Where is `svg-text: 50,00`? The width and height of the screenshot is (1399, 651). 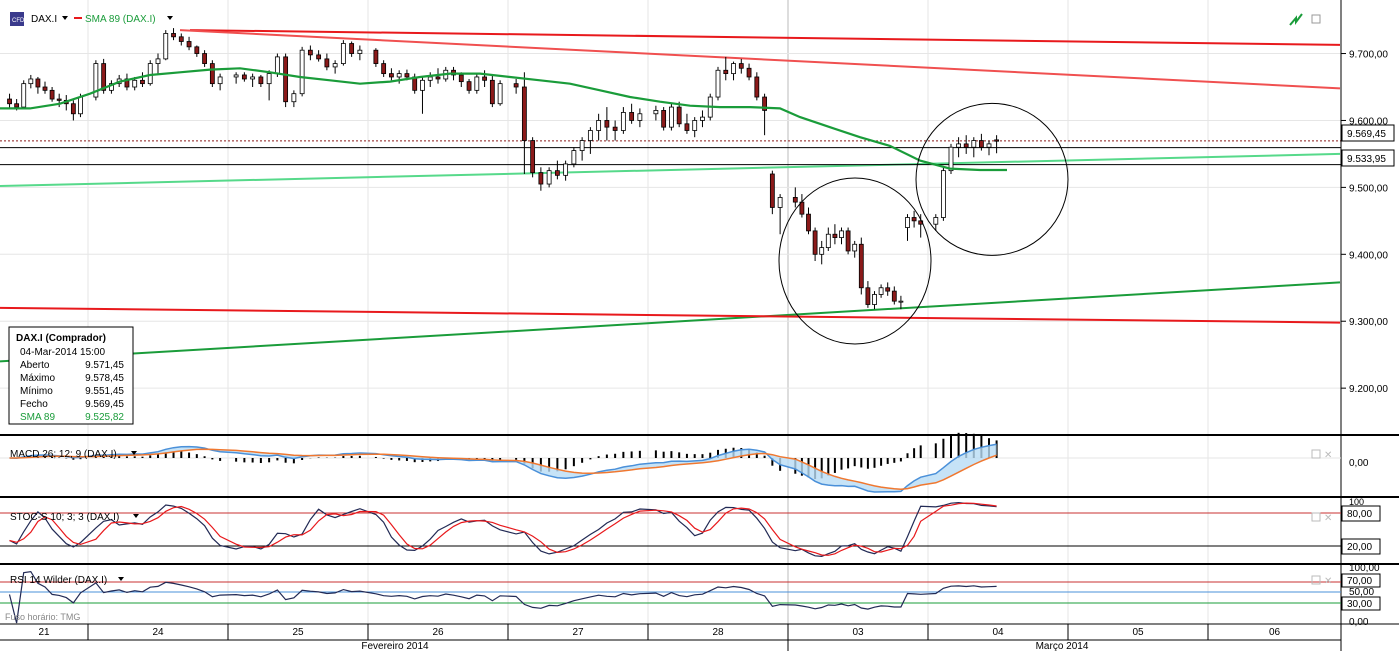
svg-text: 50,00 is located at coordinates (1361, 592).